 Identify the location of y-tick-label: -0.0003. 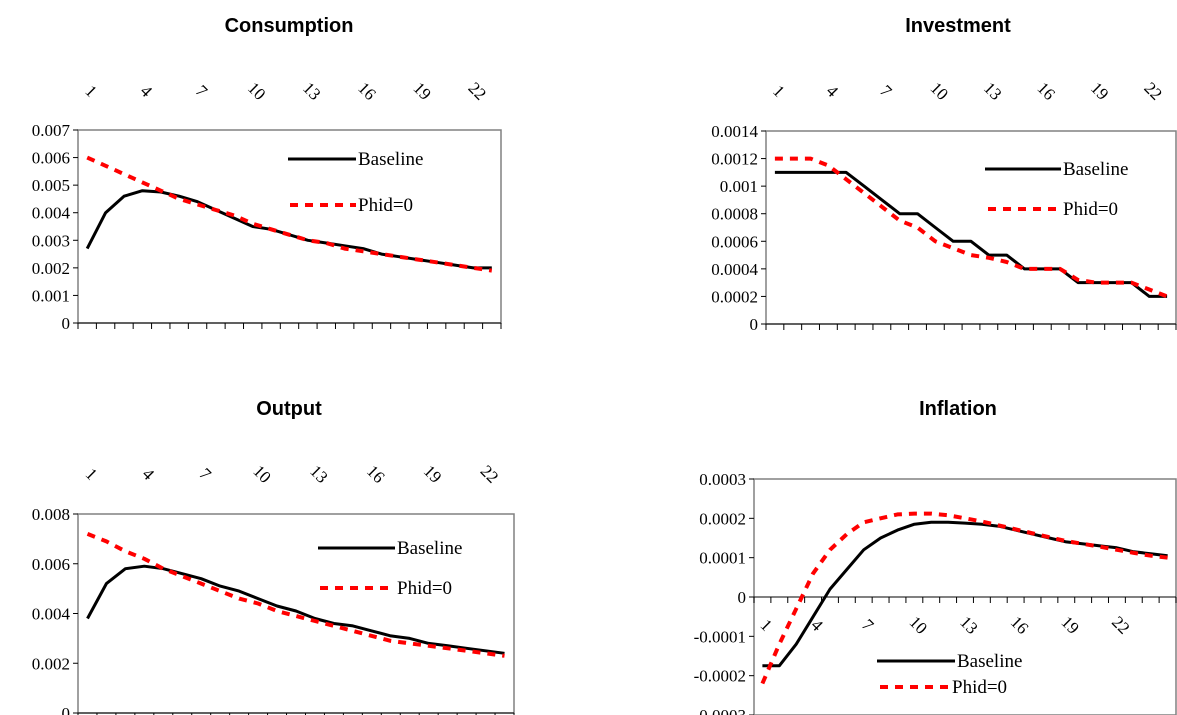
(720, 710).